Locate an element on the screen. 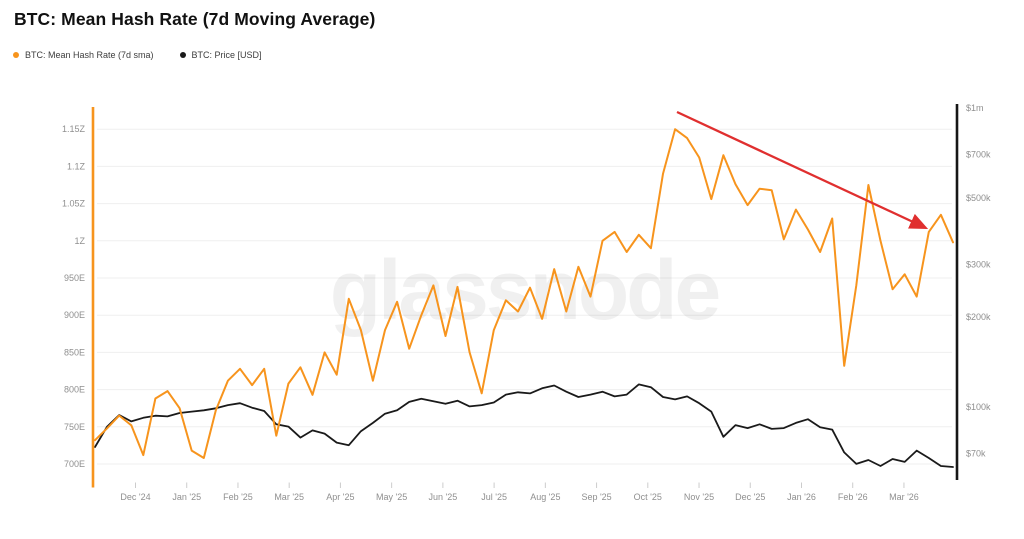 Image resolution: width=1024 pixels, height=539 pixels. x-axis-tick-label: Sep '25 is located at coordinates (596, 497).